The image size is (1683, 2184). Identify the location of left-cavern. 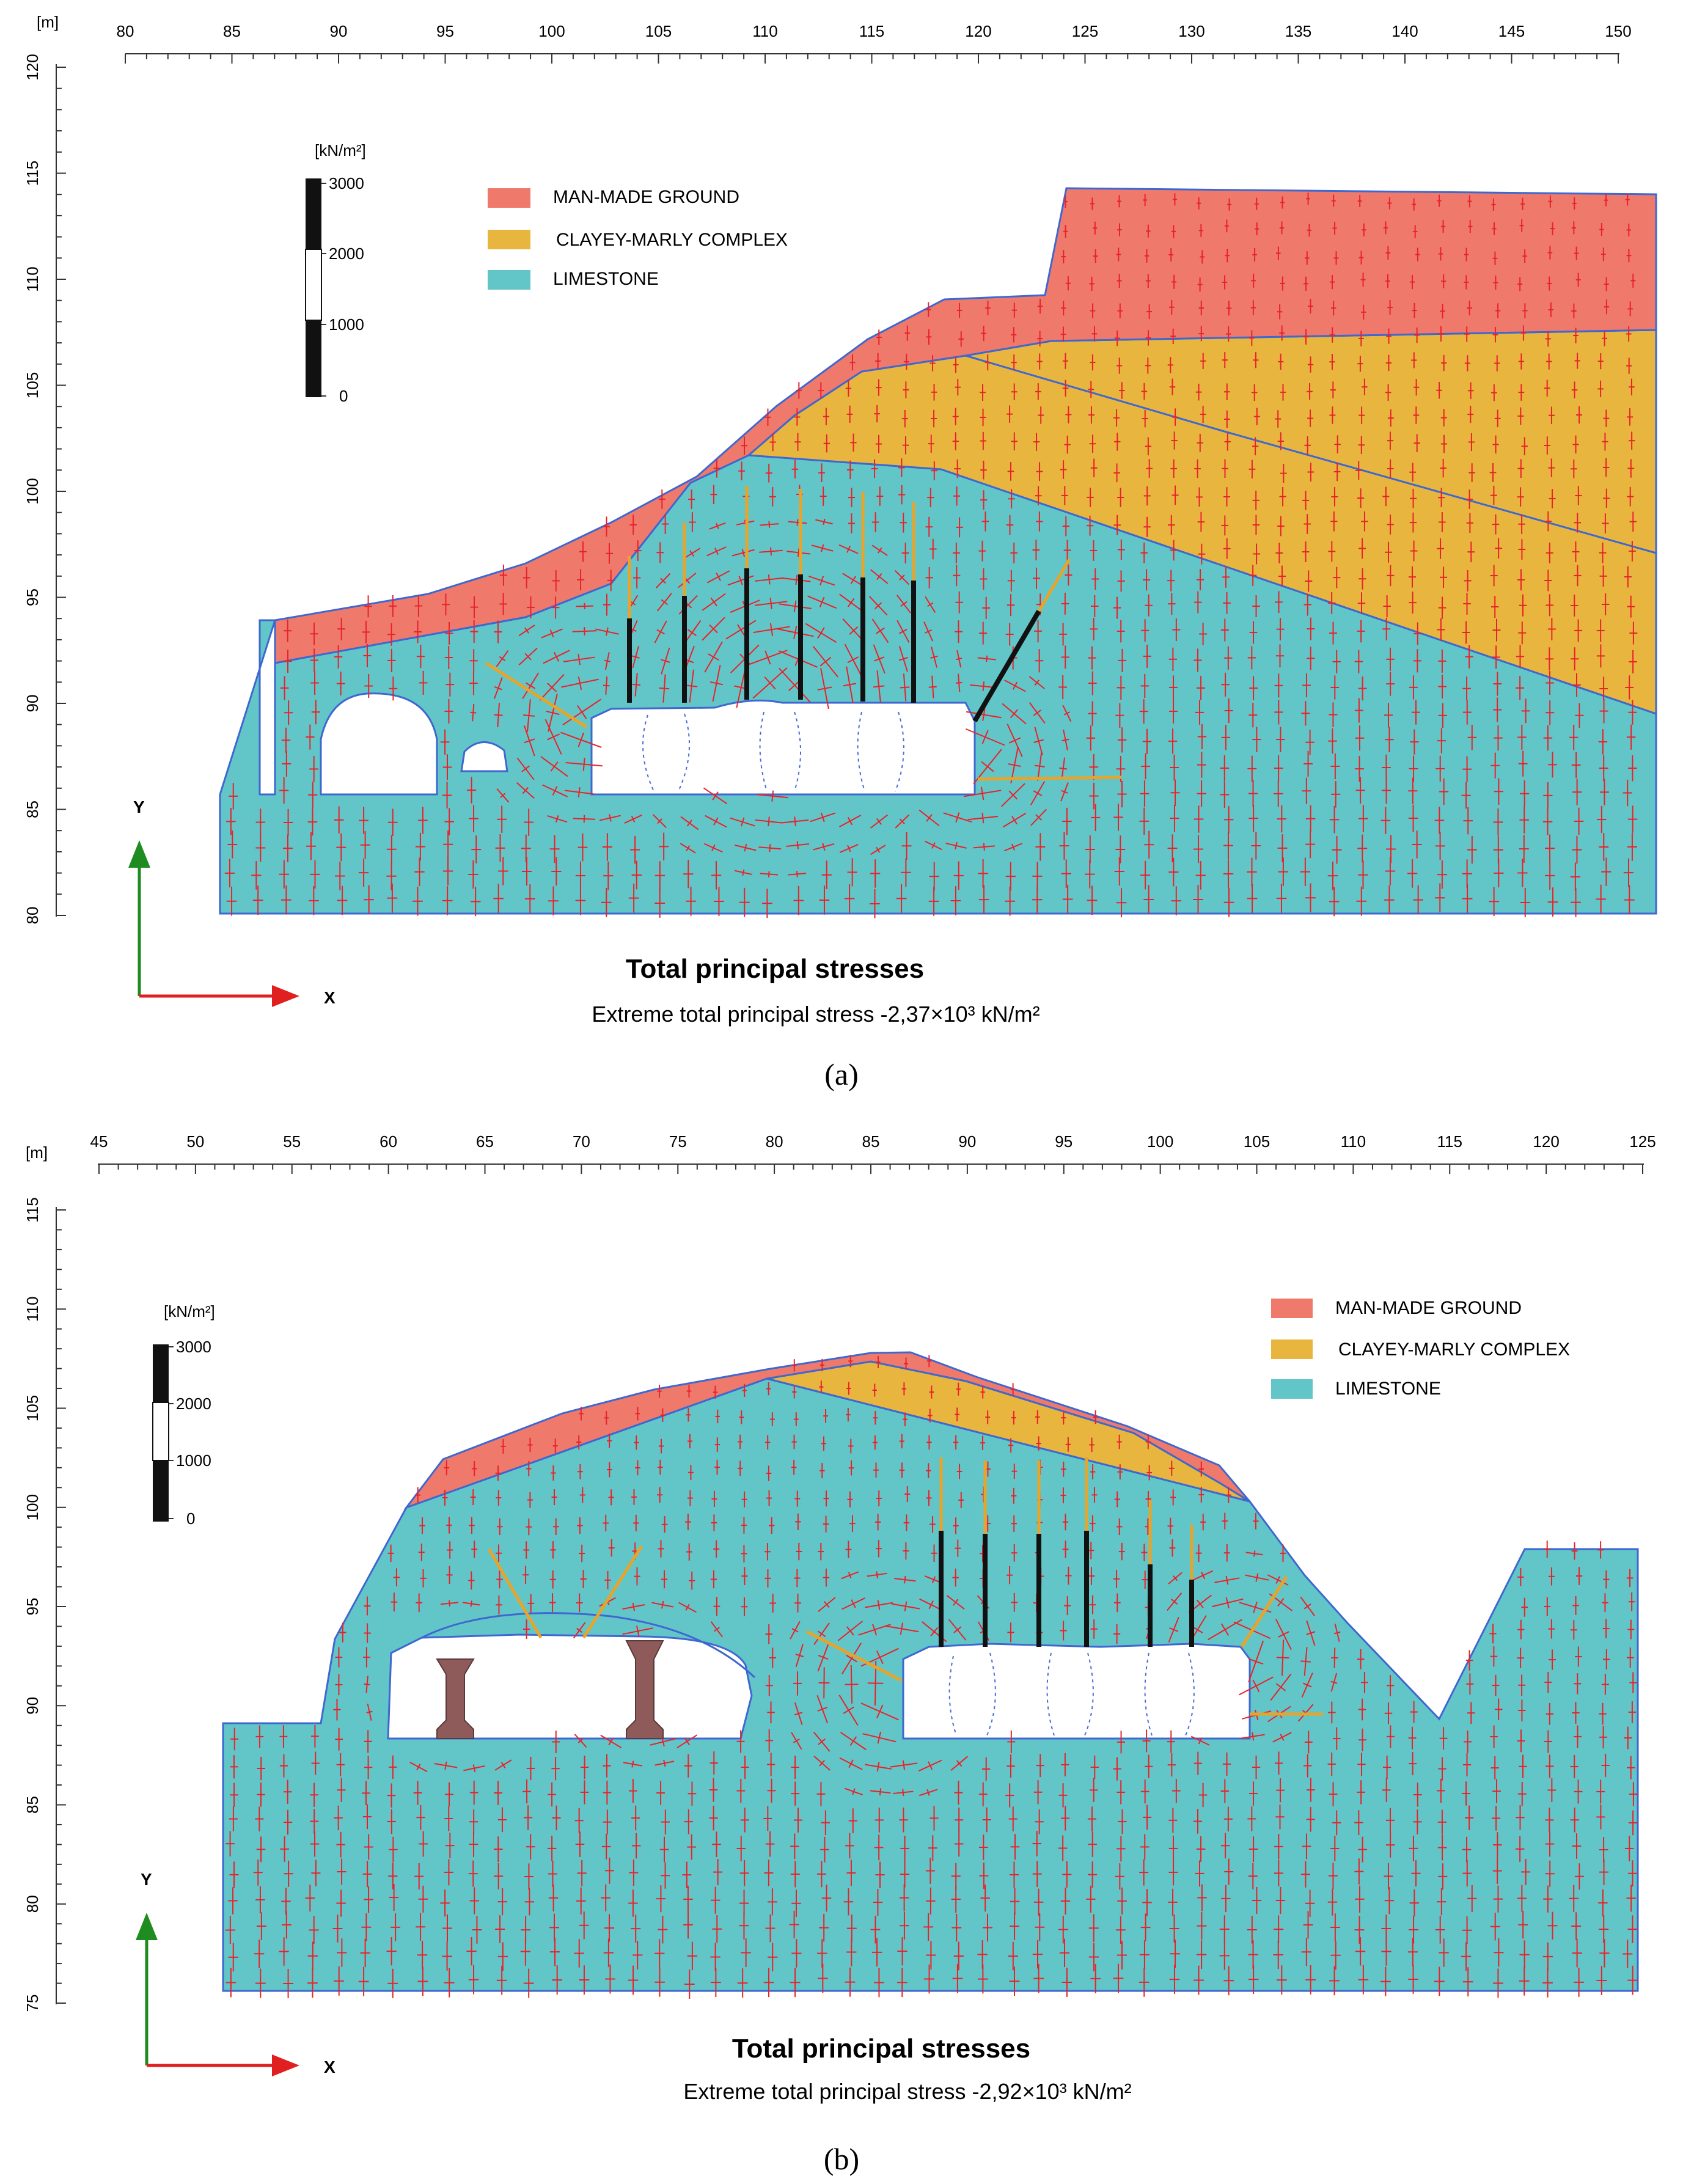
(570, 1686).